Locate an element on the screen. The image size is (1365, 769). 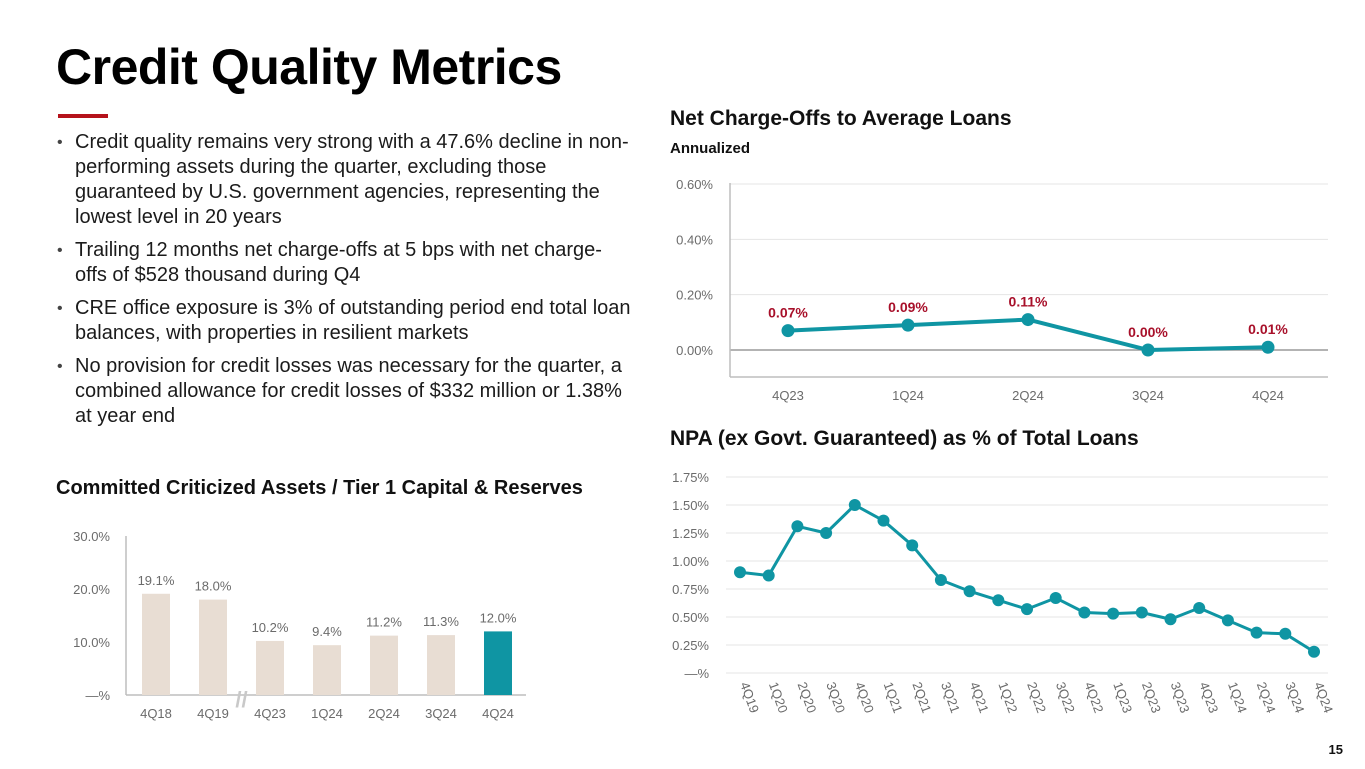
npa-x-tick-label: 1Q23 is located at coordinates (1122, 697).